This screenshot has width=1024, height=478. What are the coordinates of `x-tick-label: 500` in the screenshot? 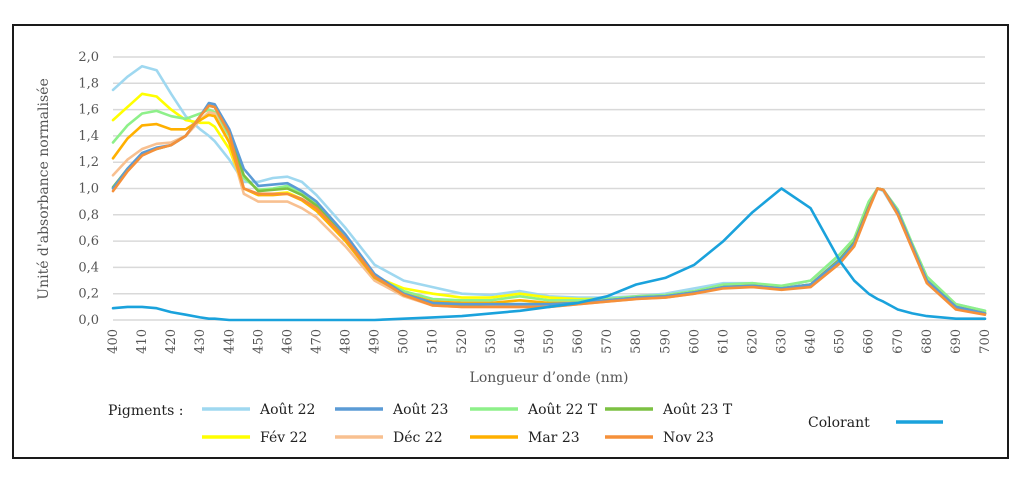 It's located at (404, 341).